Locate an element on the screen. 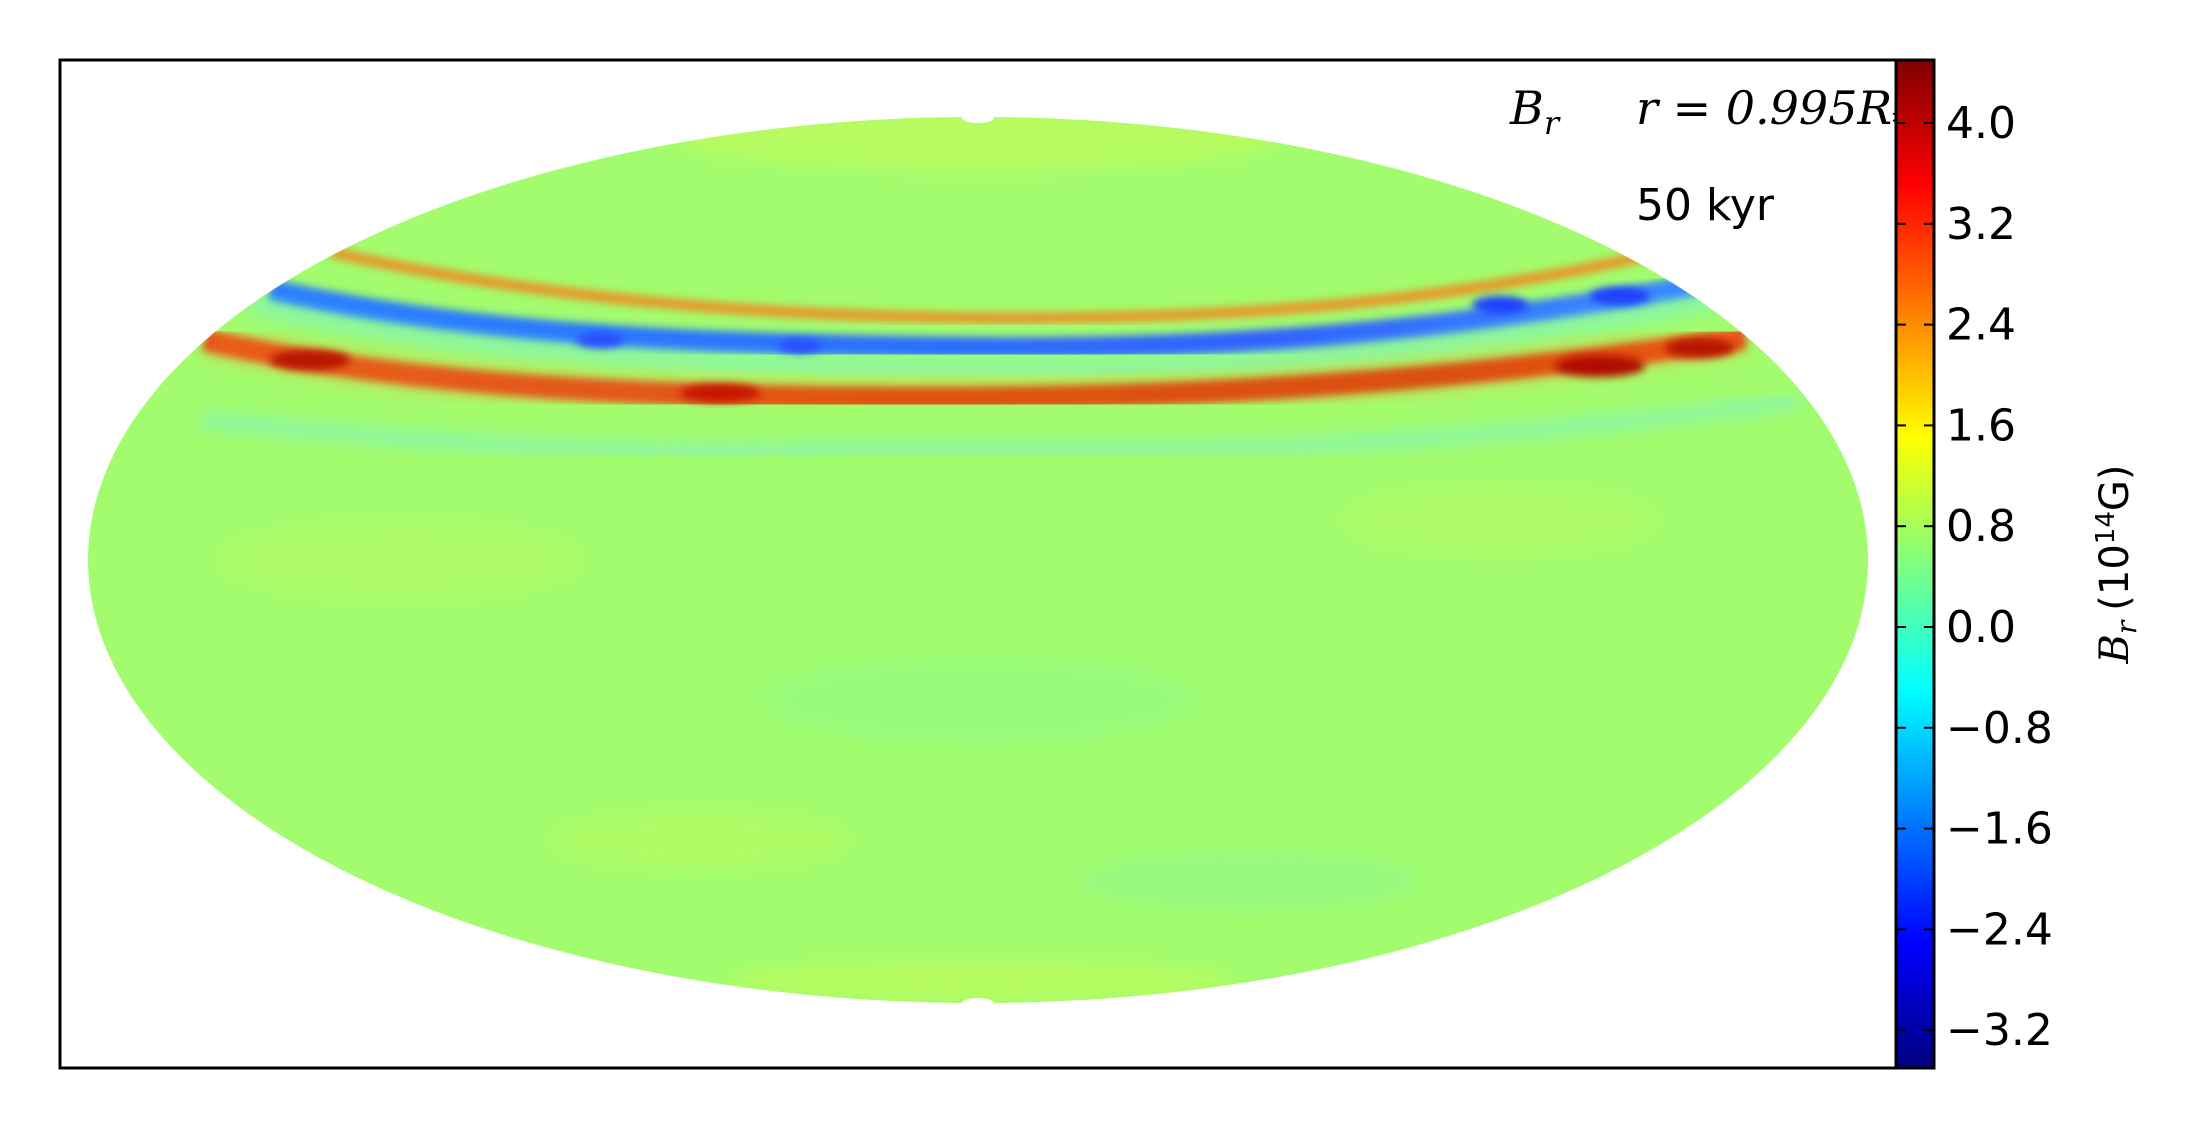  colorbar-tick-label: −1.6 is located at coordinates (1999, 829).